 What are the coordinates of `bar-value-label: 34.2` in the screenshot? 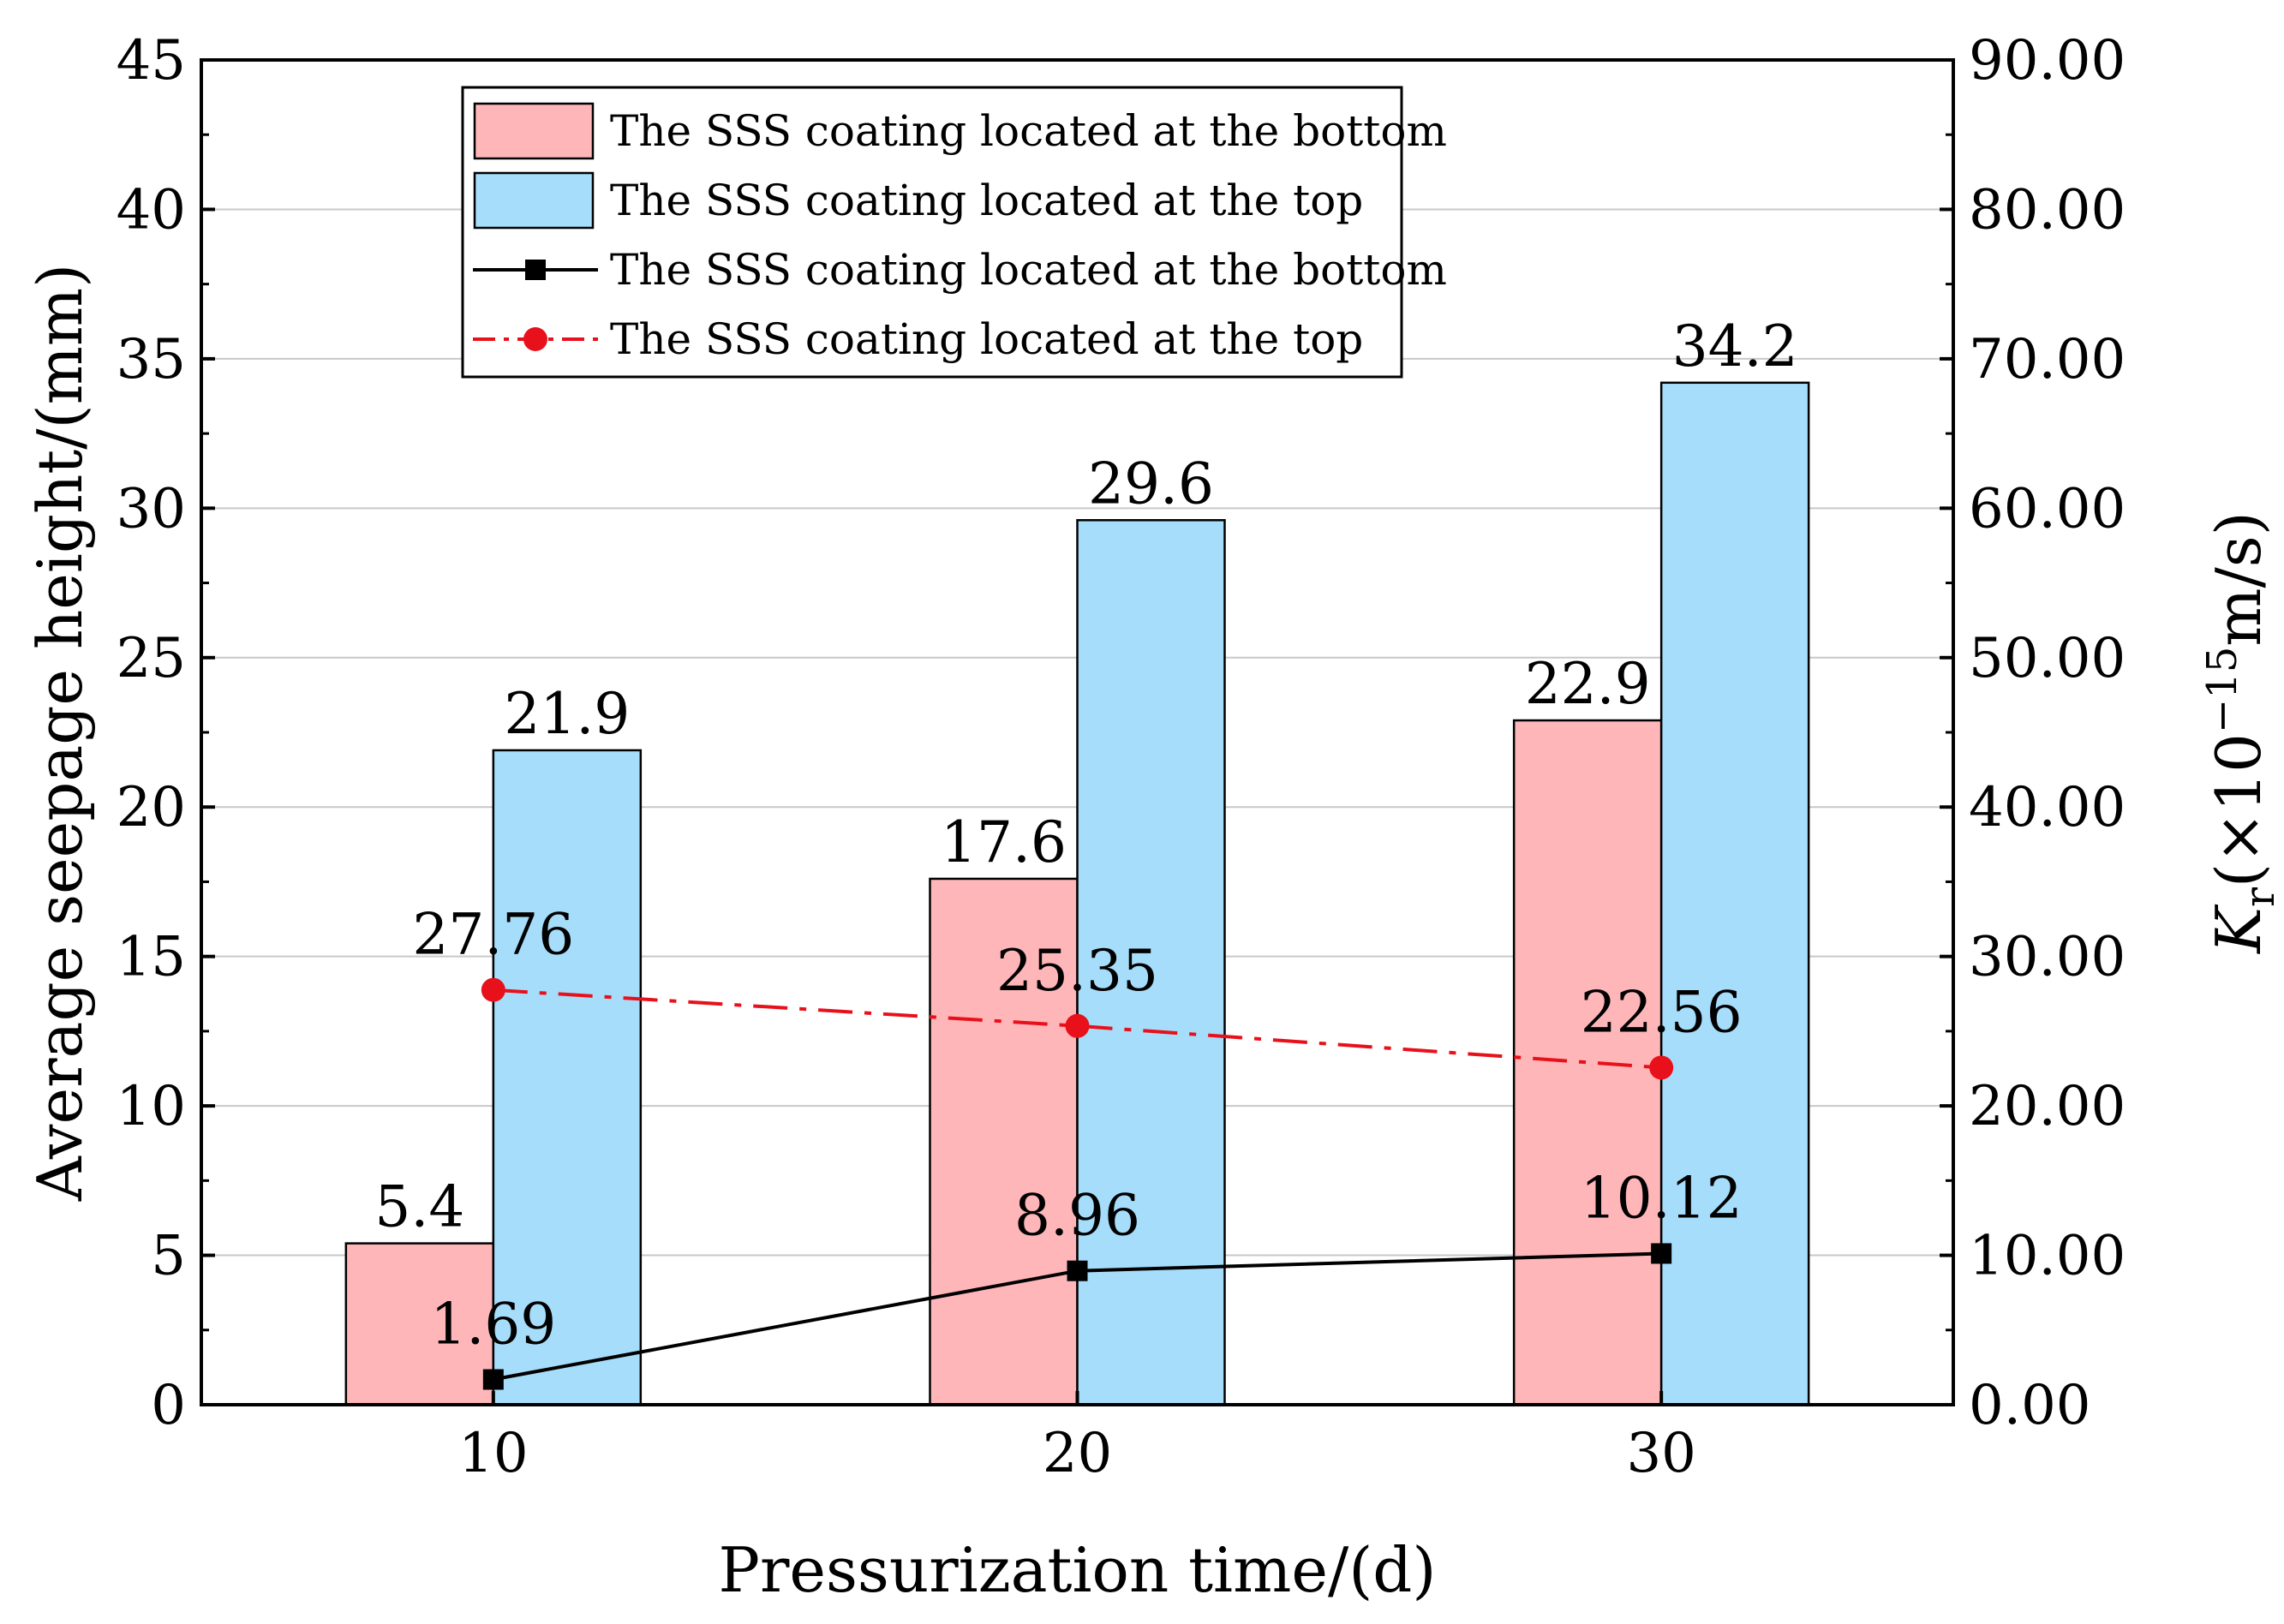 It's located at (1735, 346).